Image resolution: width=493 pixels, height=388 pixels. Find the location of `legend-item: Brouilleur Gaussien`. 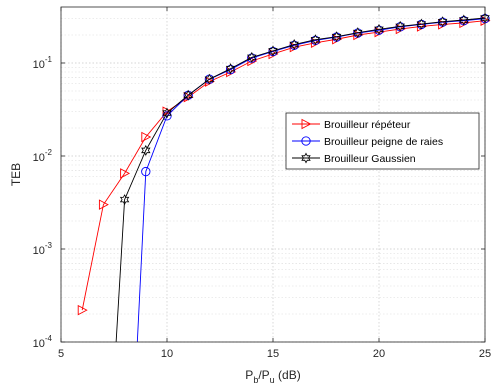

legend-item: Brouilleur Gaussien is located at coordinates (354, 158).